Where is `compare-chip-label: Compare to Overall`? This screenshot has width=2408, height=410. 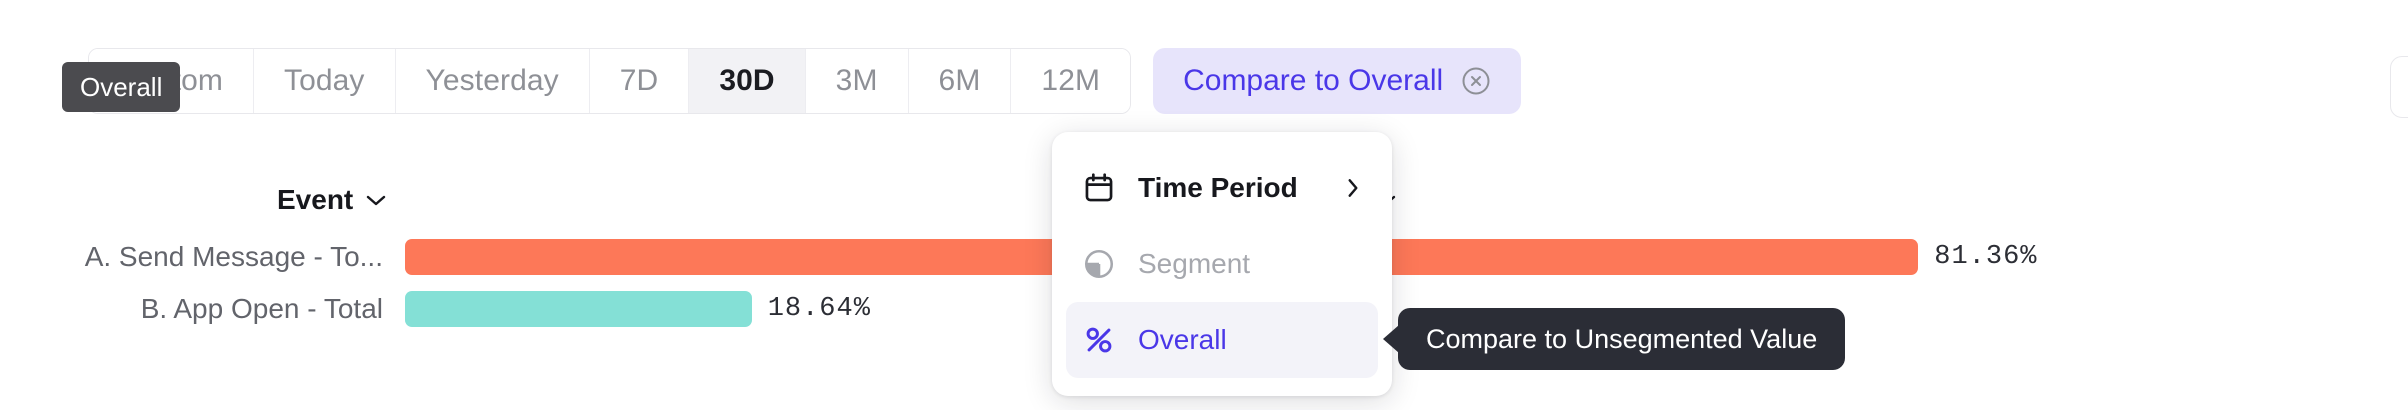 compare-chip-label: Compare to Overall is located at coordinates (1313, 80).